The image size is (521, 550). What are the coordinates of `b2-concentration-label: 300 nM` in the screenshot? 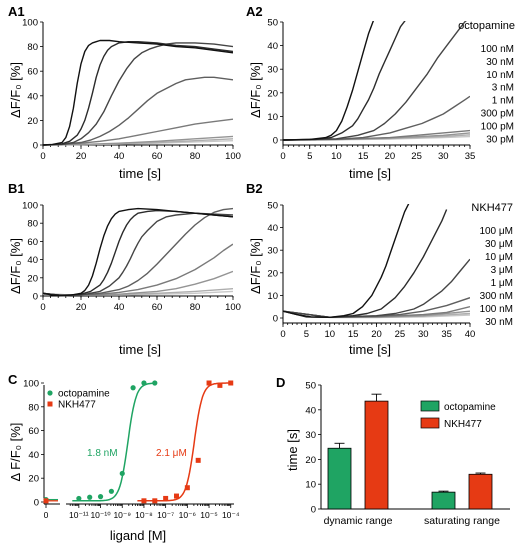 It's located at (496, 296).